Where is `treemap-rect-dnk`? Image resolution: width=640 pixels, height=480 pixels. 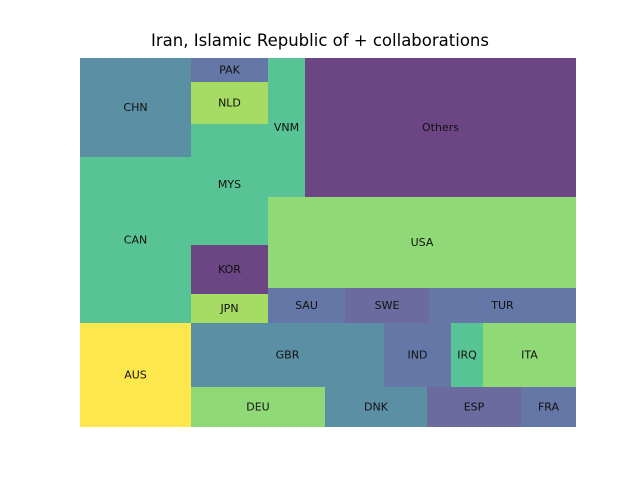
treemap-rect-dnk is located at coordinates (376, 407).